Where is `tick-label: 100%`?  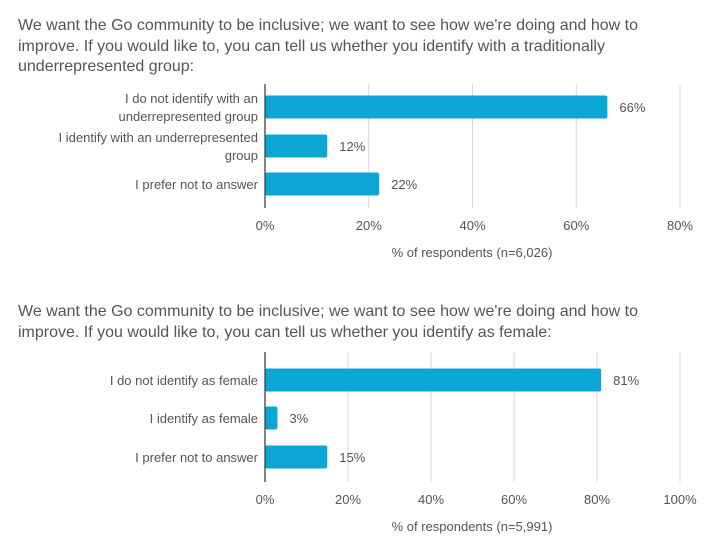
tick-label: 100% is located at coordinates (680, 499).